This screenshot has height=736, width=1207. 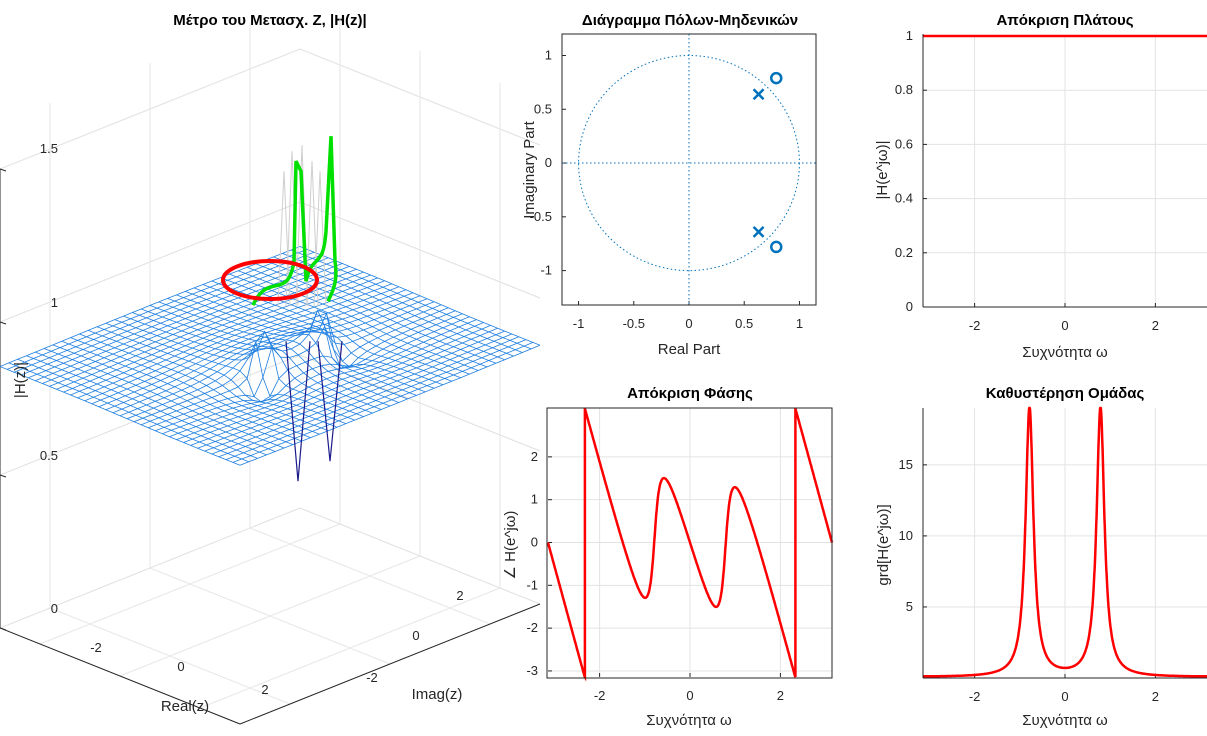 I want to click on z-tick: 1, so click(x=54, y=302).